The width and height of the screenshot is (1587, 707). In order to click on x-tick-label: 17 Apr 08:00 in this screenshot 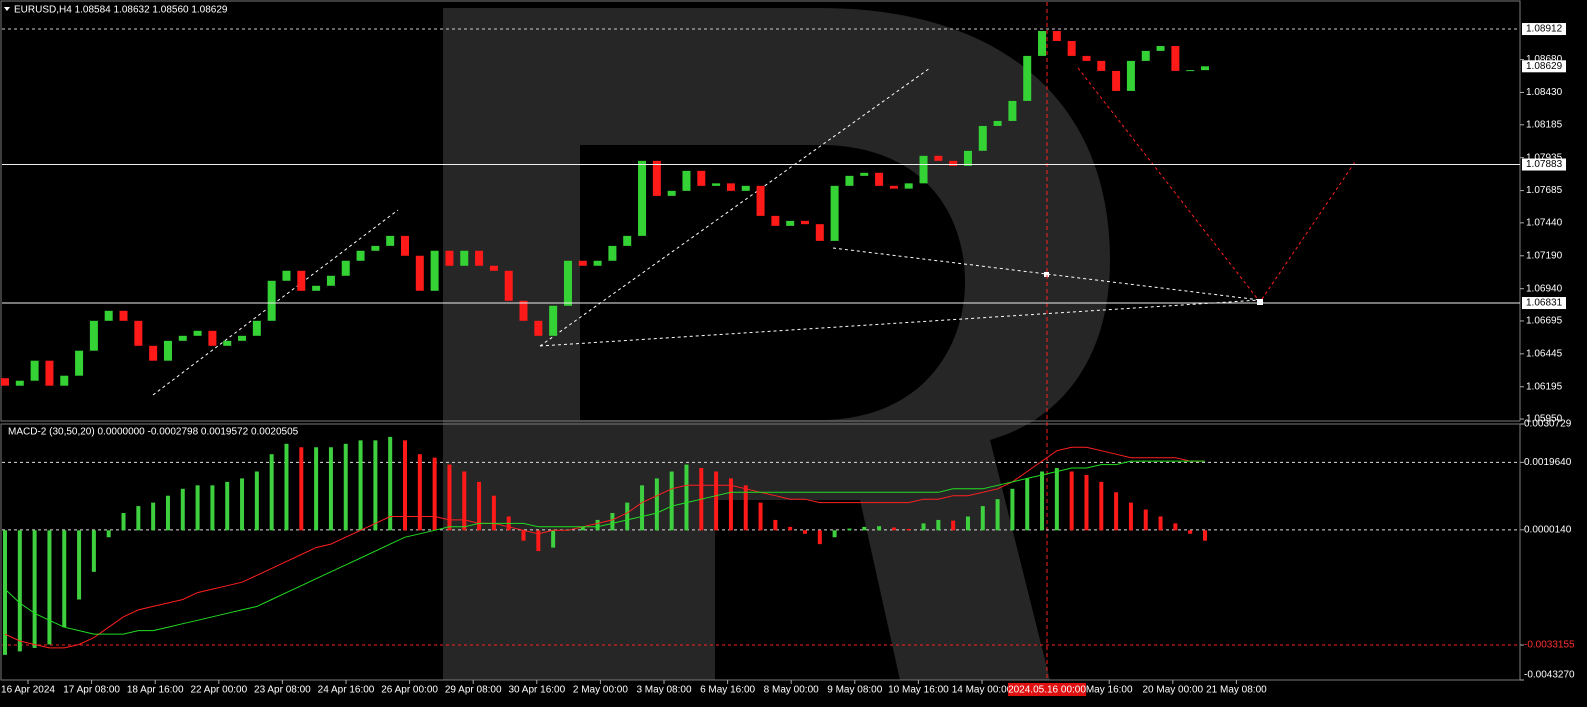, I will do `click(91, 690)`.